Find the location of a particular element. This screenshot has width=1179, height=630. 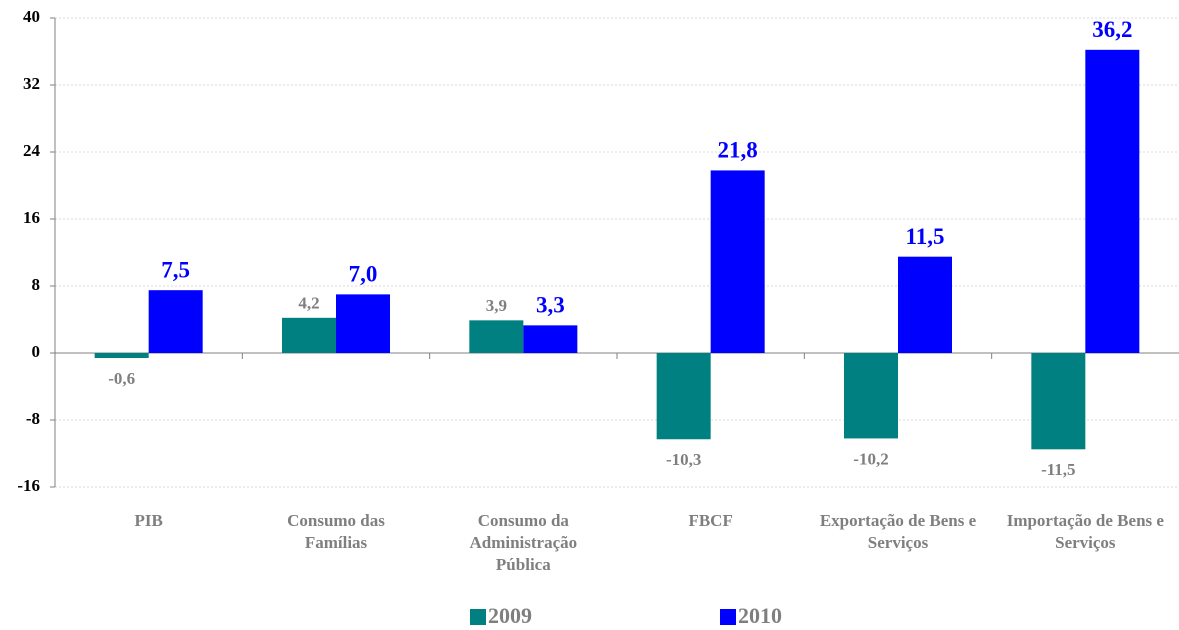

value-label: 3,9 is located at coordinates (496, 305).